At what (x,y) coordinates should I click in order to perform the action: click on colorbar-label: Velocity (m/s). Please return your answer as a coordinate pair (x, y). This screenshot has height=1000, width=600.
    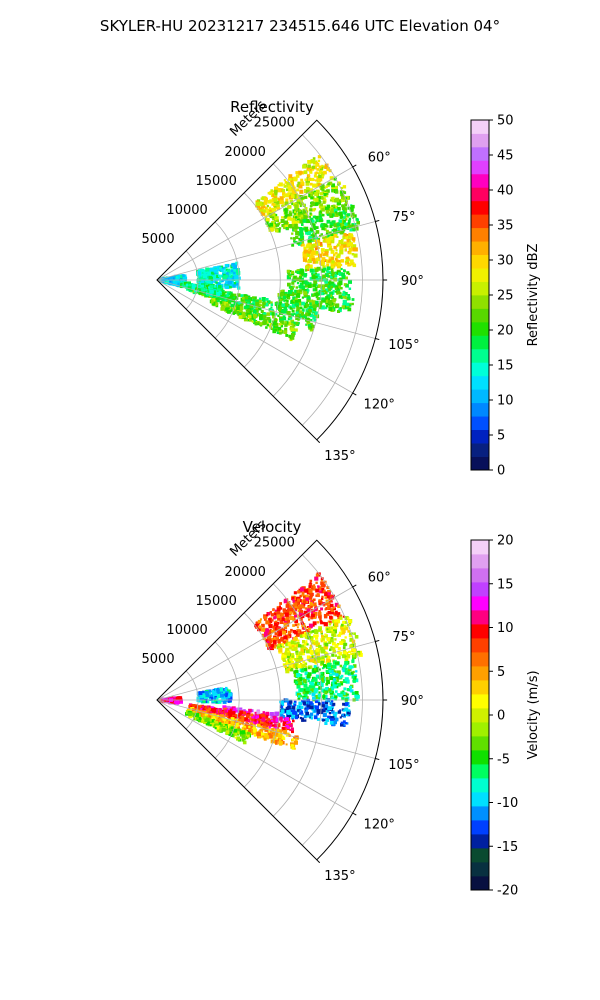
    Looking at the image, I should click on (533, 714).